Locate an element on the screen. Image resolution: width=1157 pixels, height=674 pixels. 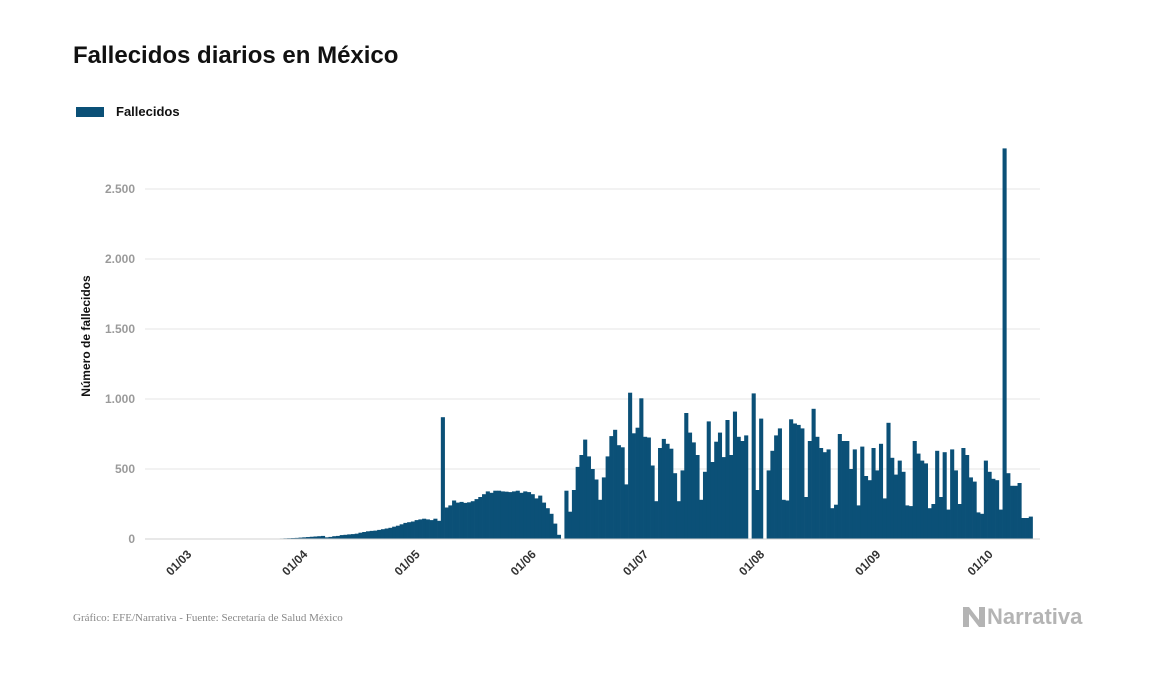
narrativa-logo-icon is located at coordinates (974, 617).